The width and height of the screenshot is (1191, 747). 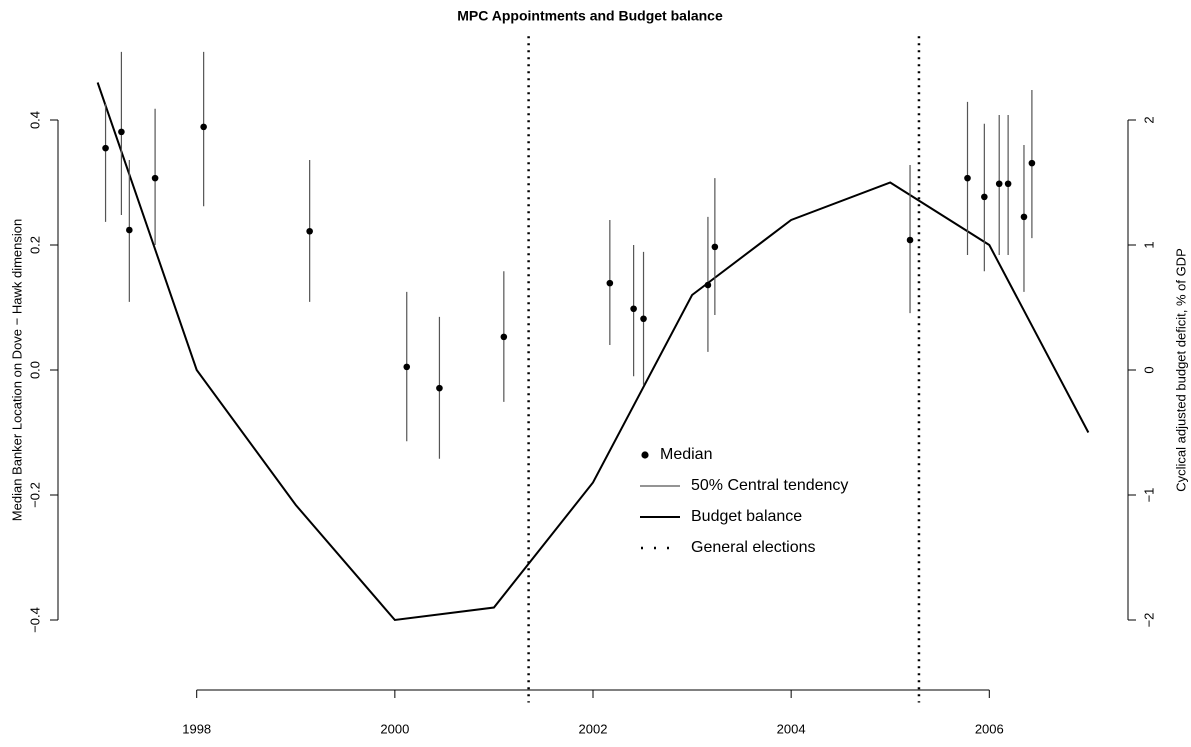 What do you see at coordinates (753, 547) in the screenshot?
I see `legend-label: General elections` at bounding box center [753, 547].